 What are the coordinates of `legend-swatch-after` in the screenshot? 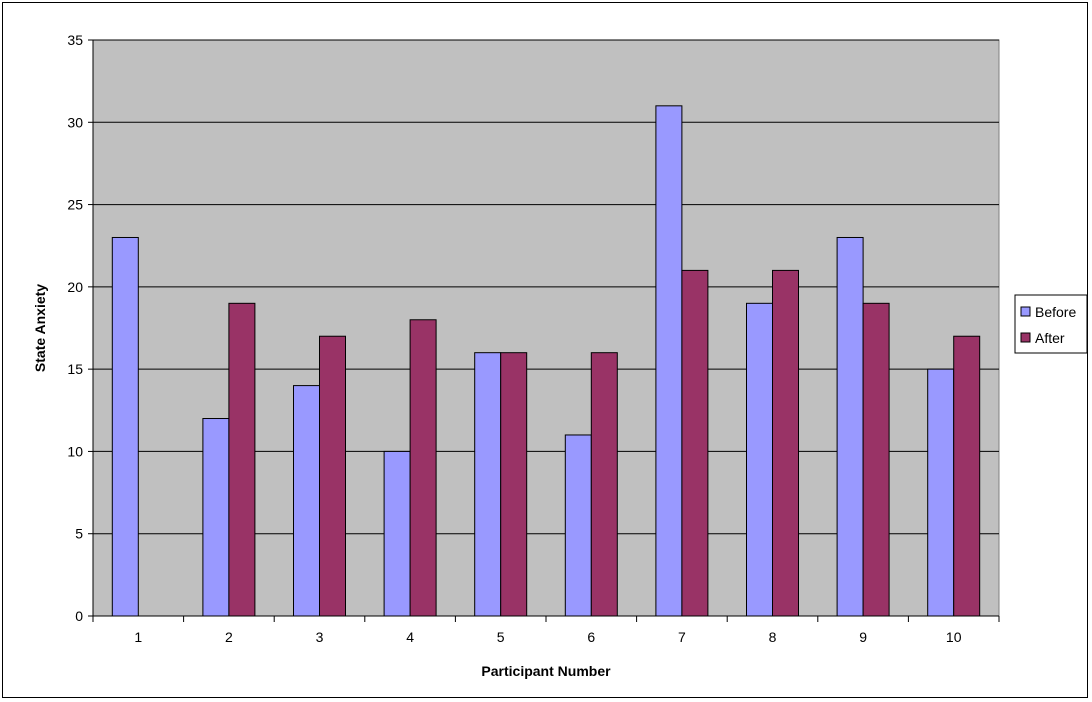 It's located at (1025, 337).